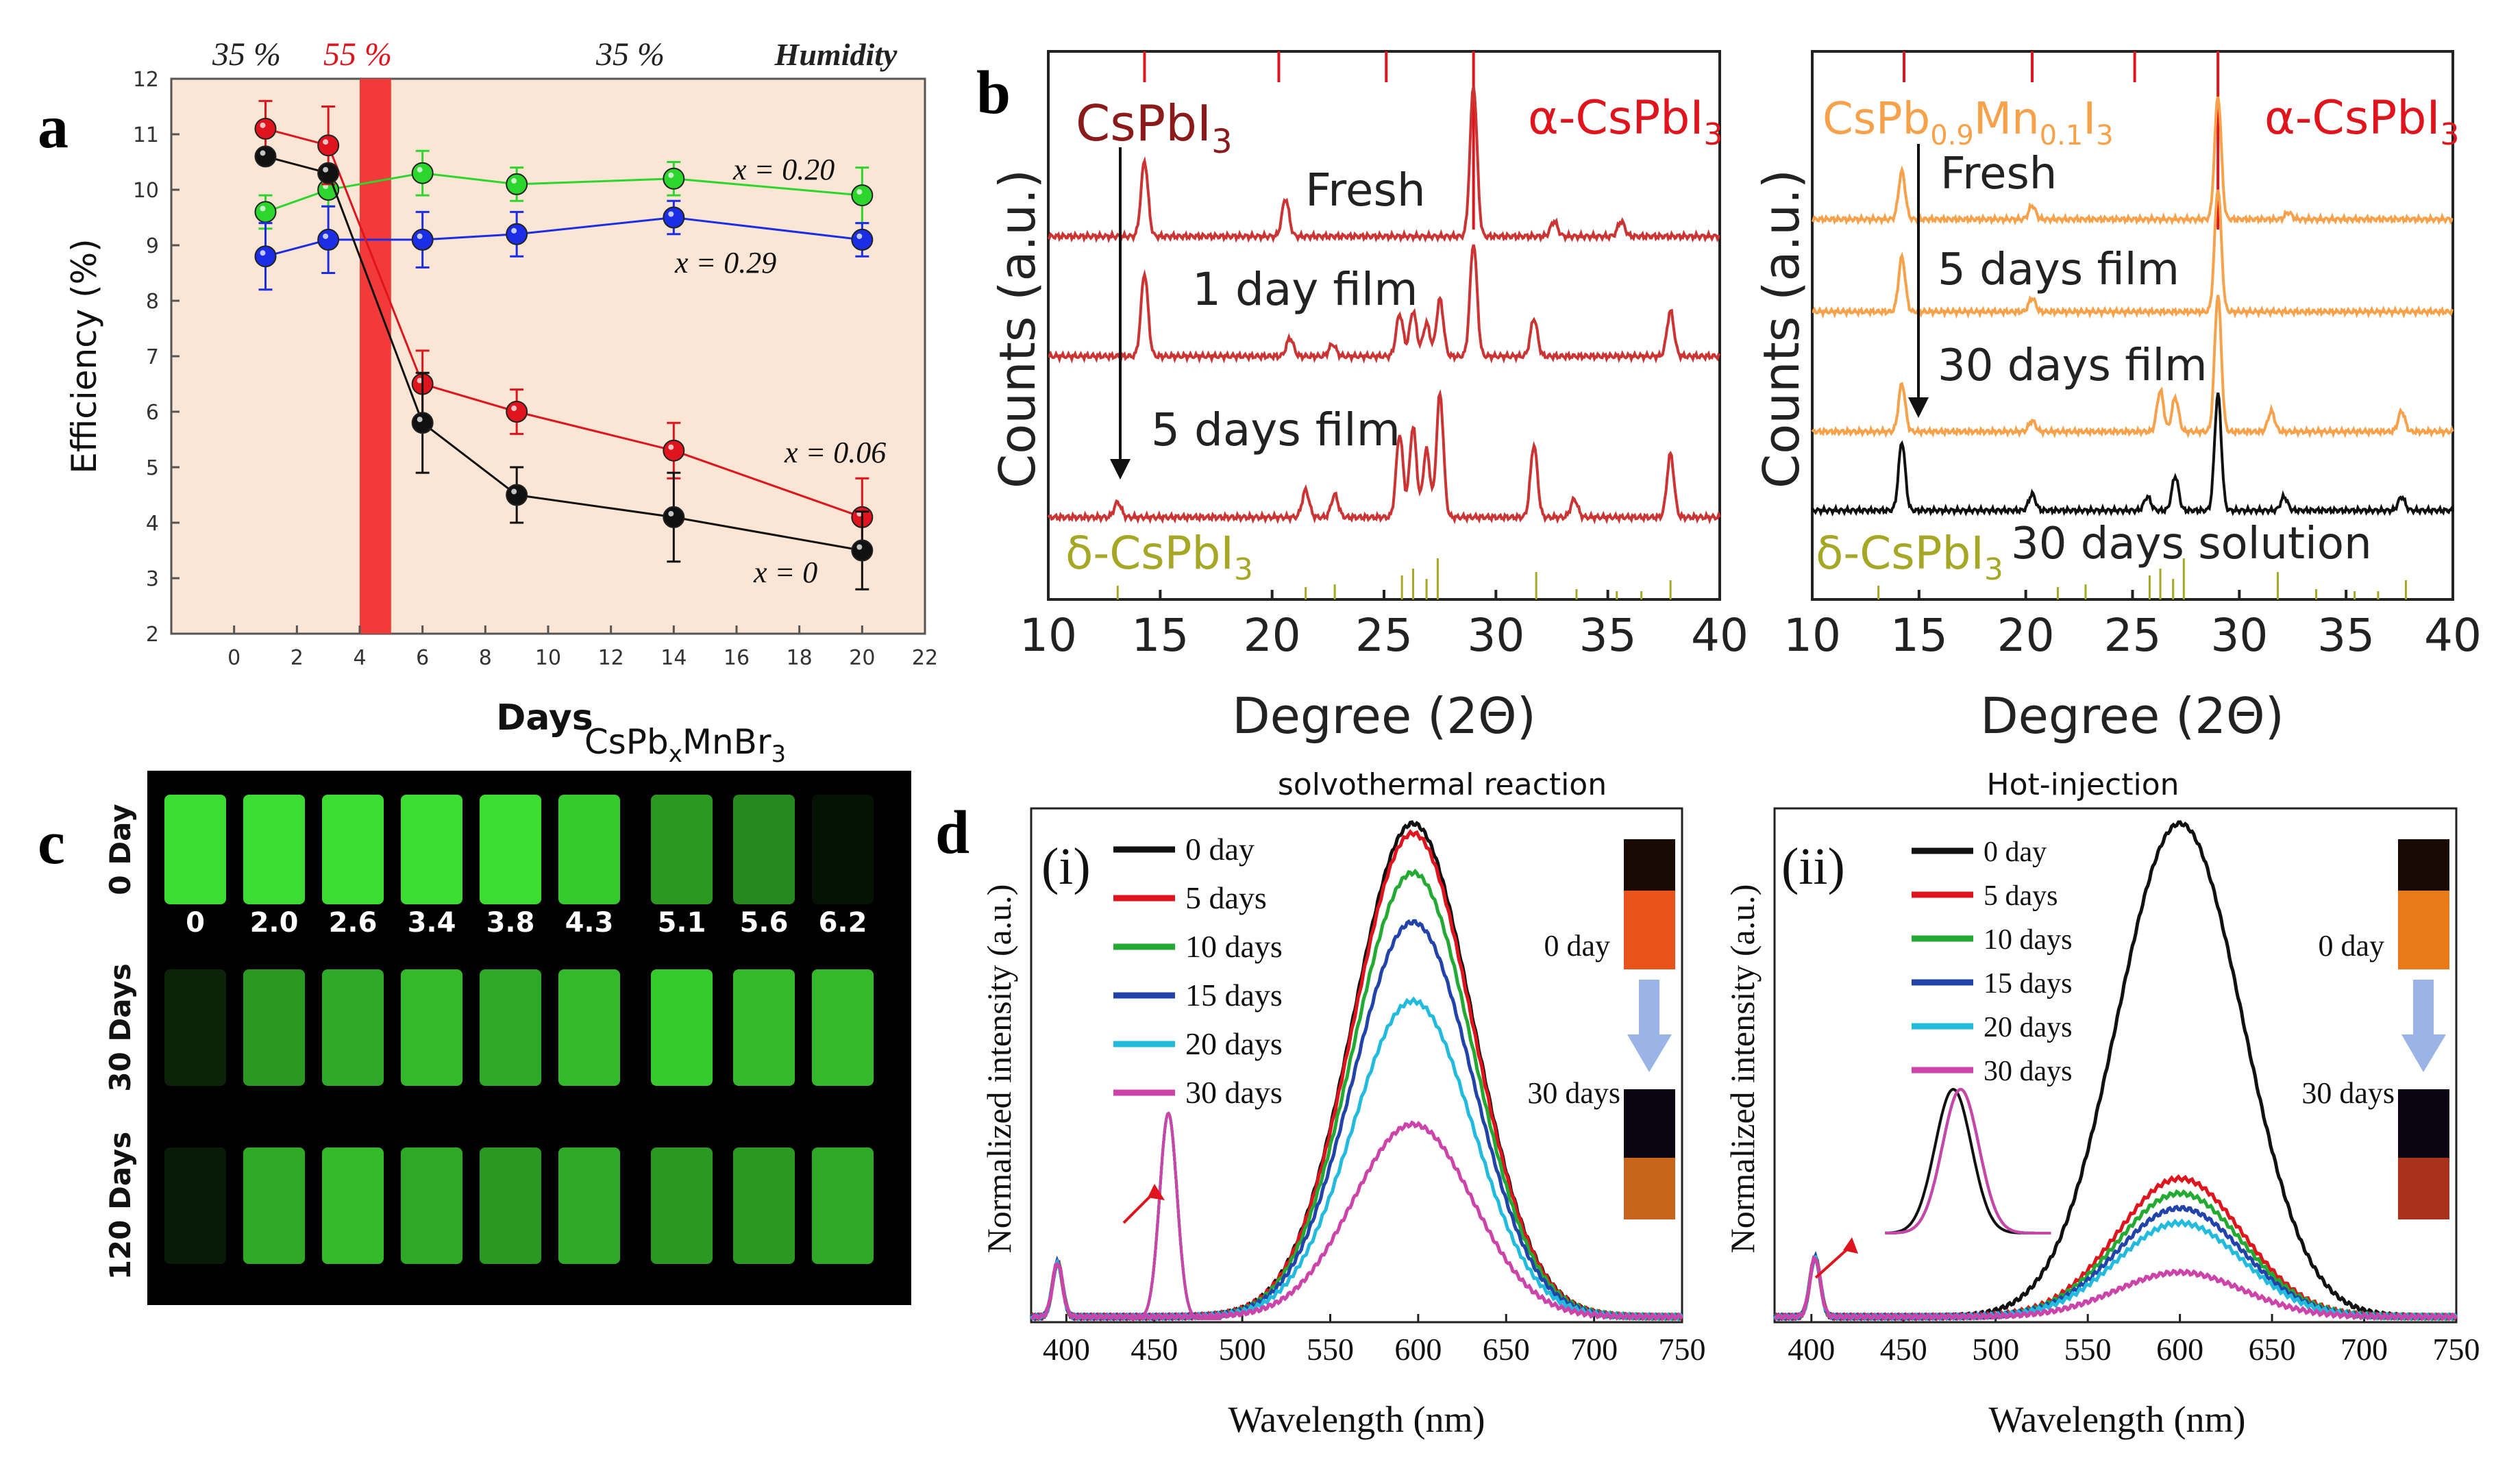 This screenshot has width=2520, height=1464. Describe the element at coordinates (357, 54) in the screenshot. I see `humidity-label-2: 55 %` at that location.